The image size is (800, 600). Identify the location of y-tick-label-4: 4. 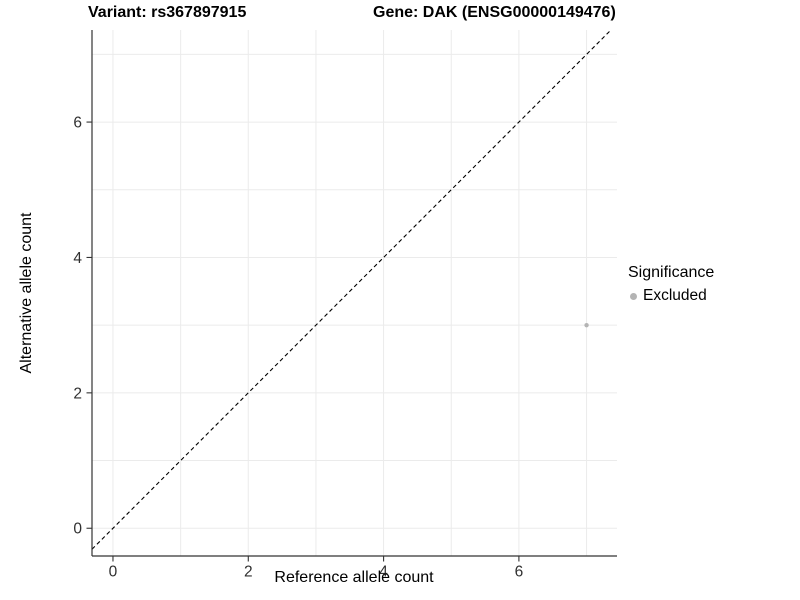
(77, 258).